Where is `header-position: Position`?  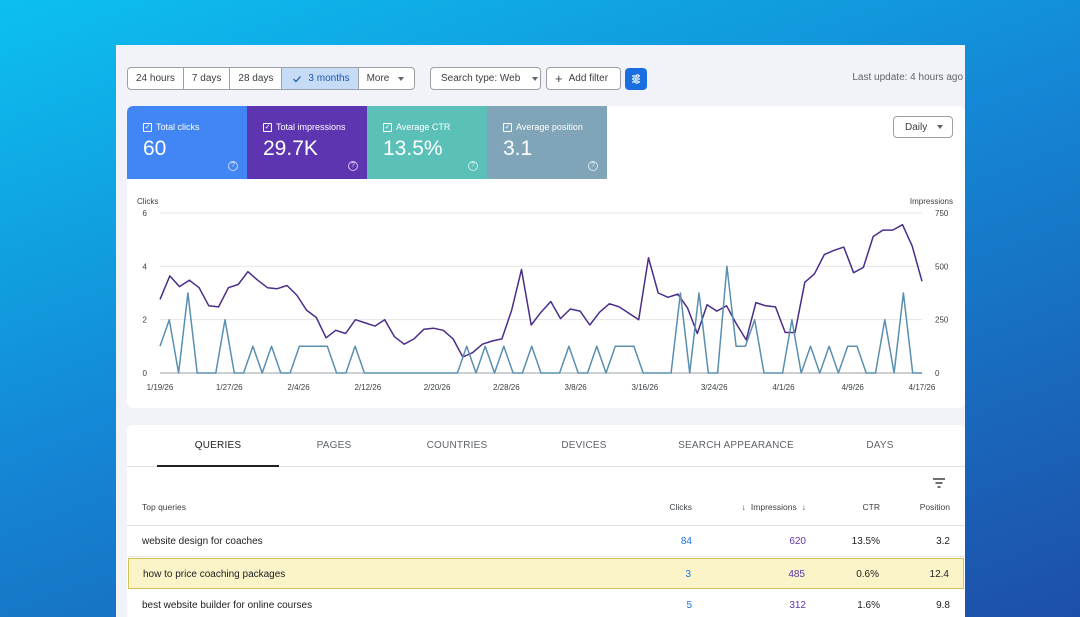
header-position: Position is located at coordinates (934, 507).